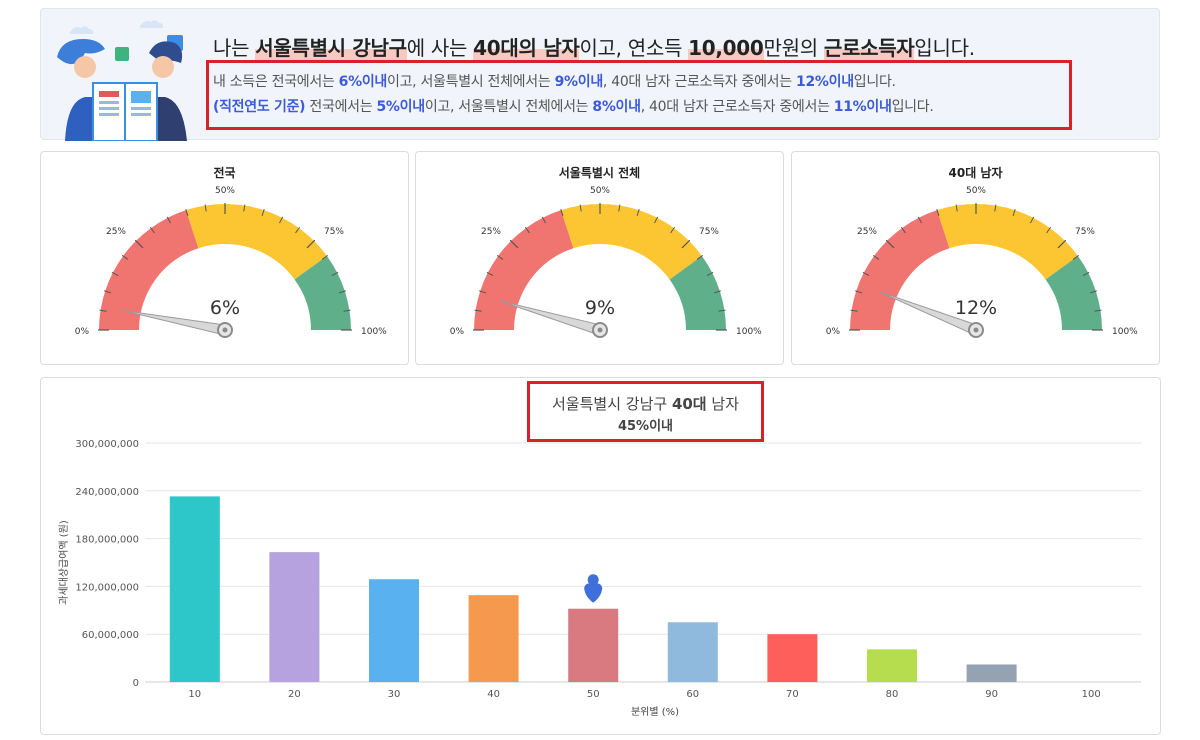 The image size is (1200, 740). I want to click on gauge-national: 0% 25% 50% 75% 100% 6%, so click(231, 262).